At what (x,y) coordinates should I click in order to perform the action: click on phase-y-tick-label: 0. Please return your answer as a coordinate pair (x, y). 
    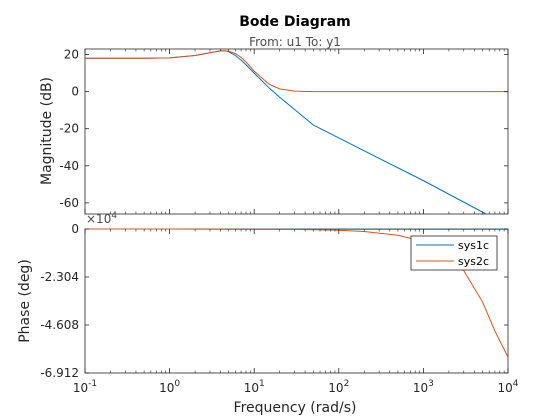
    Looking at the image, I should click on (75, 229).